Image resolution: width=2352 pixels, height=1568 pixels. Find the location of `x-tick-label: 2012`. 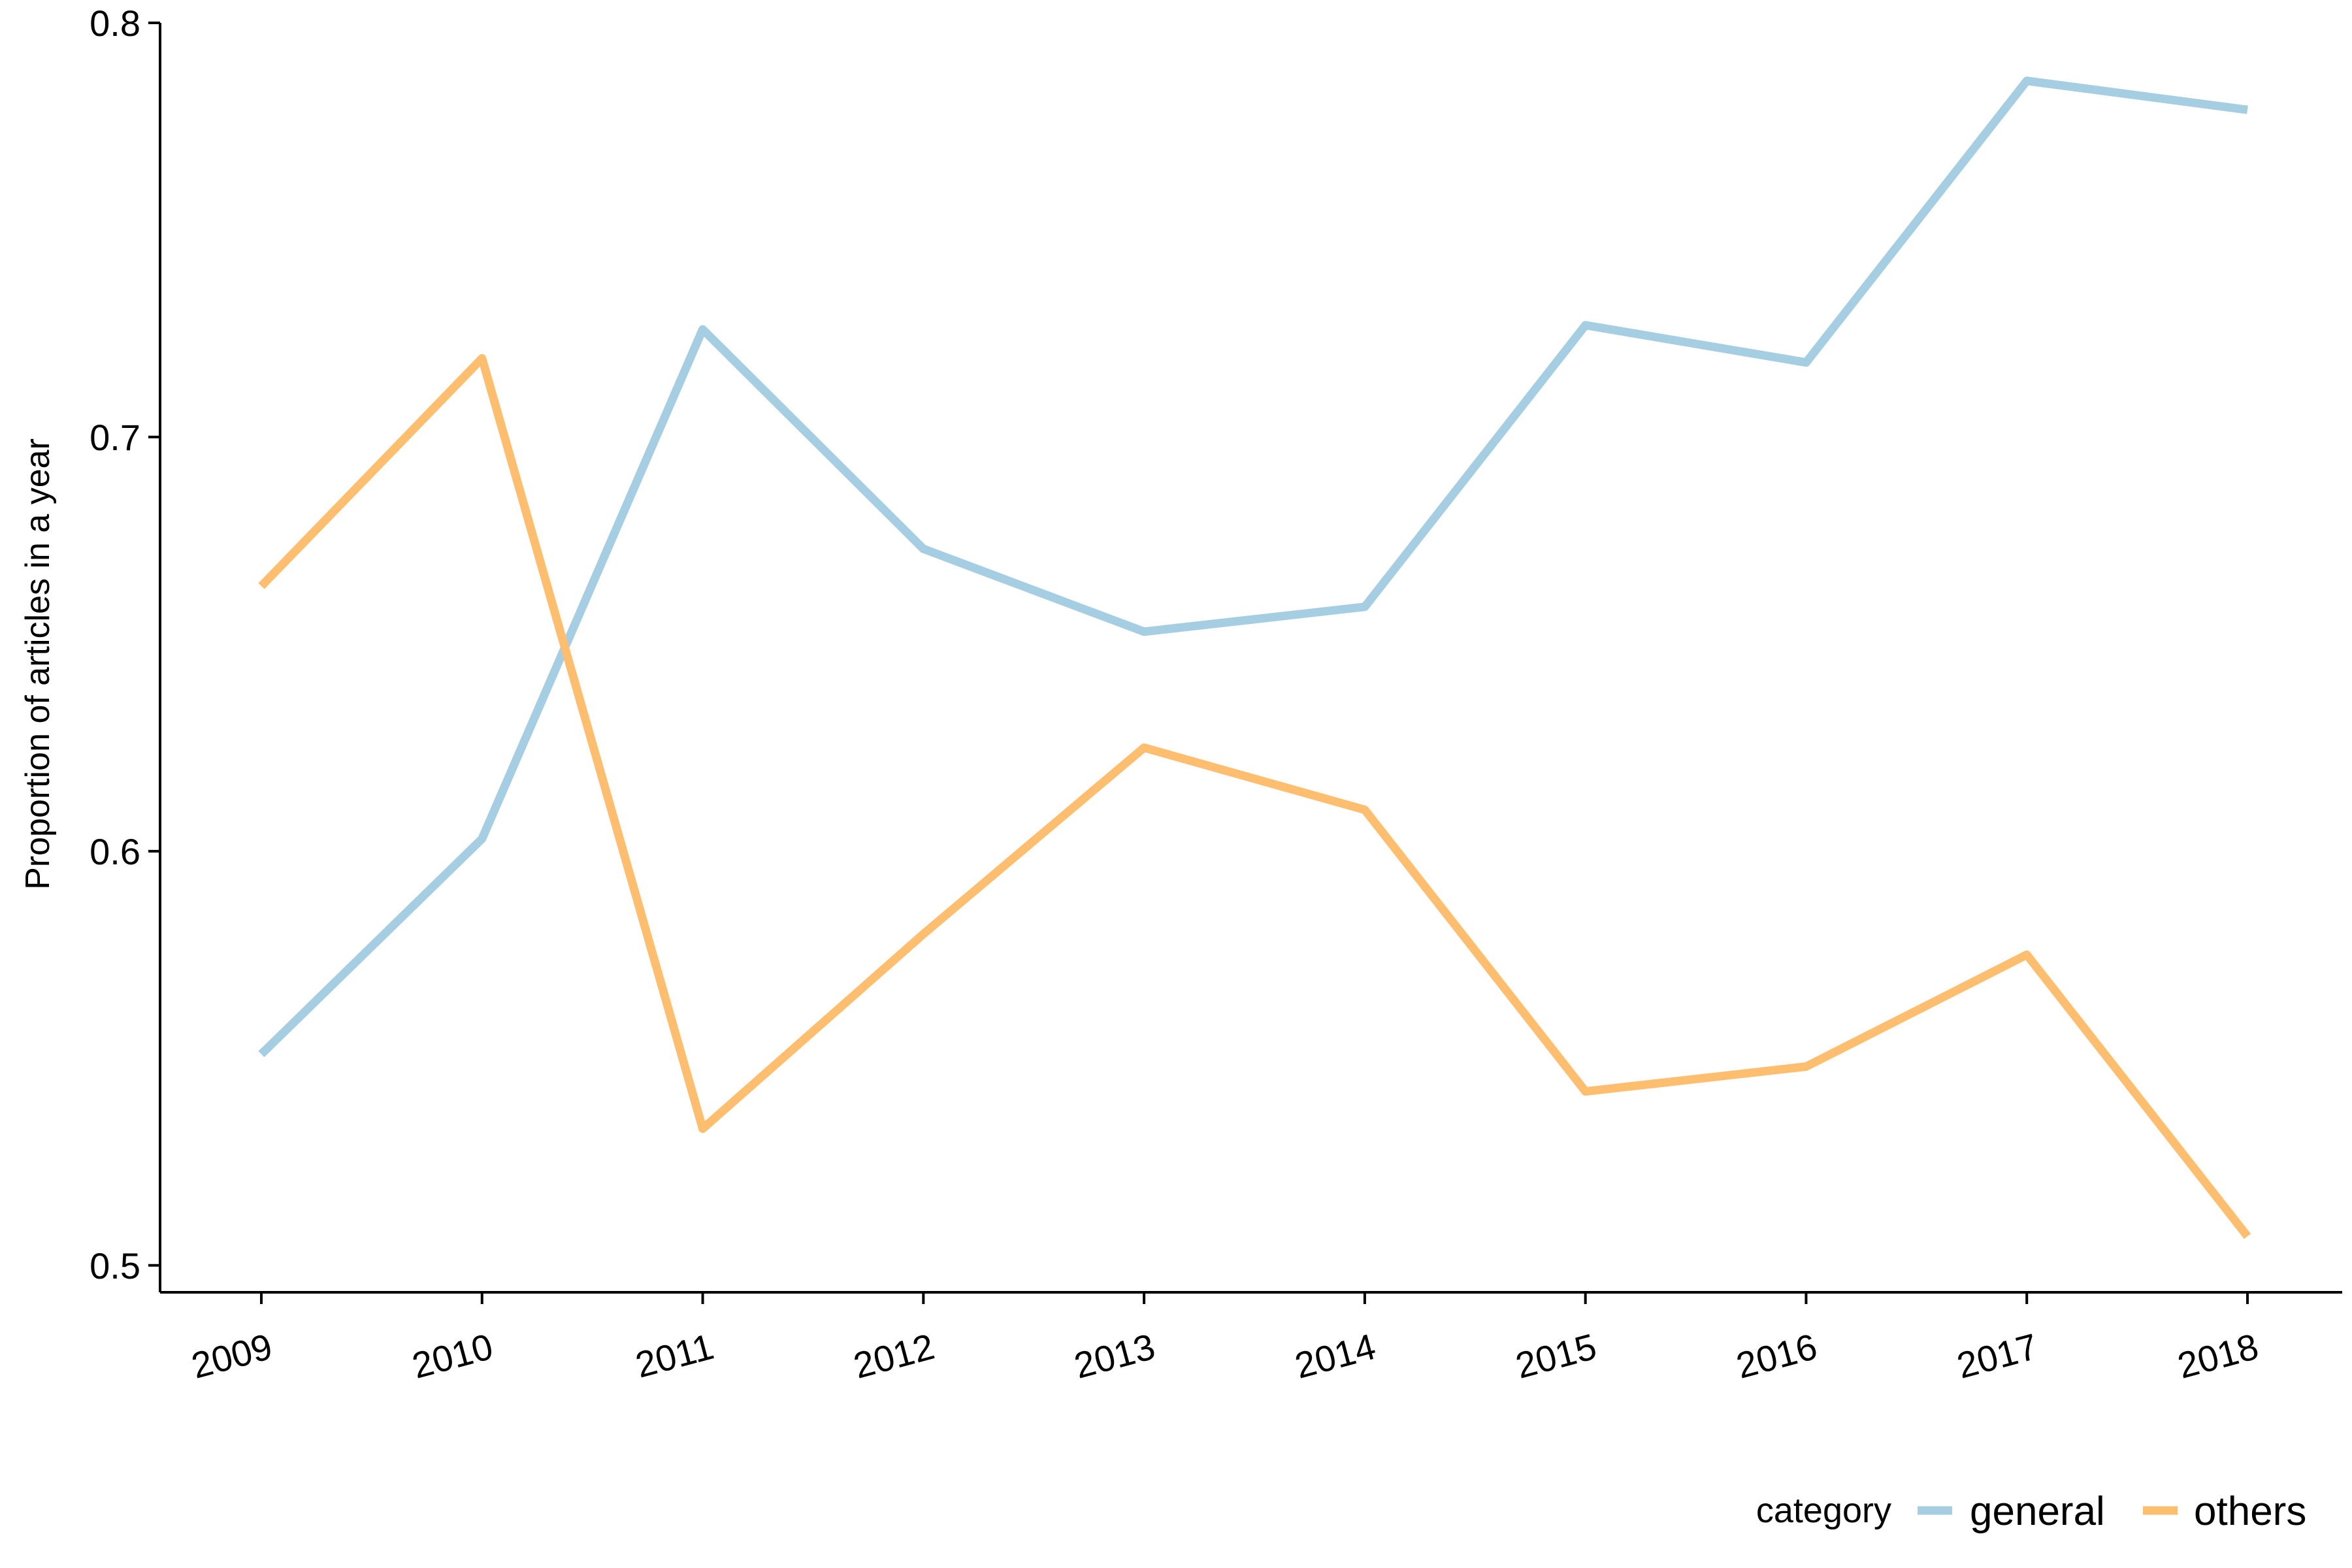

x-tick-label: 2012 is located at coordinates (894, 1356).